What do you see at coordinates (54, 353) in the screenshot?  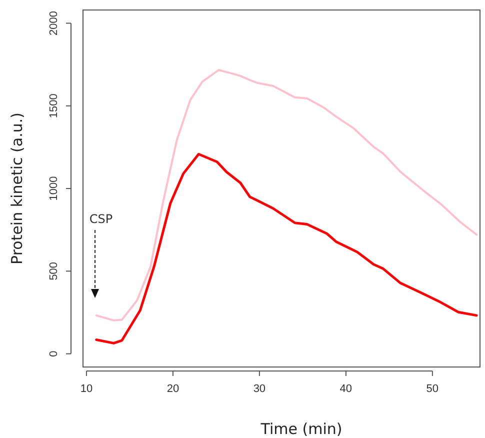 I see `y-tick-label: 0` at bounding box center [54, 353].